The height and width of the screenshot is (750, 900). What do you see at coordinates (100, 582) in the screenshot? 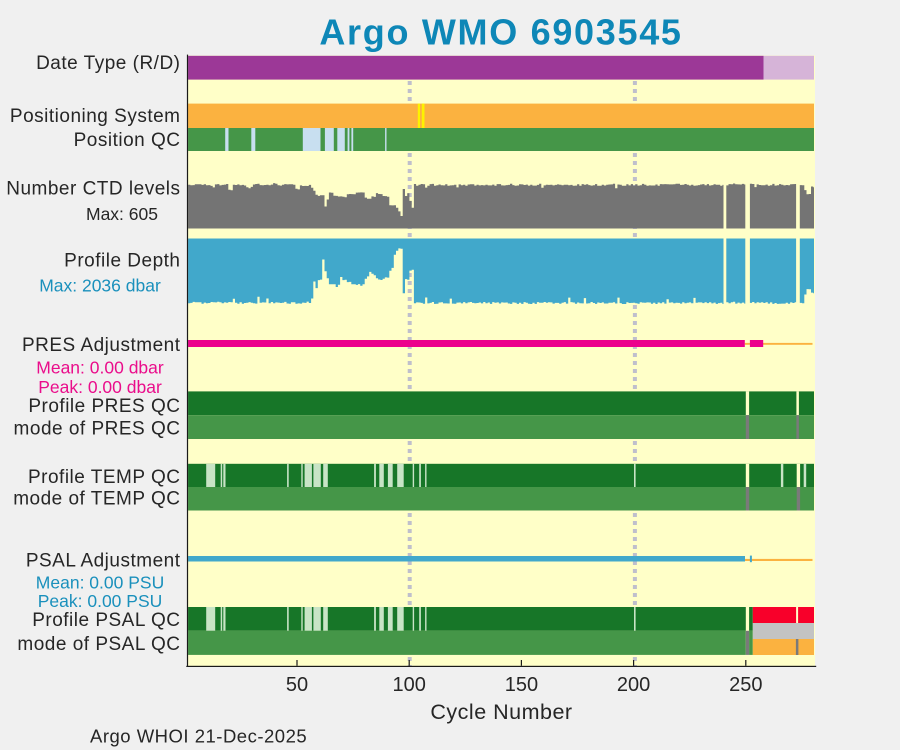
I see `svg-text: Mean: 0.00 PSU` at bounding box center [100, 582].